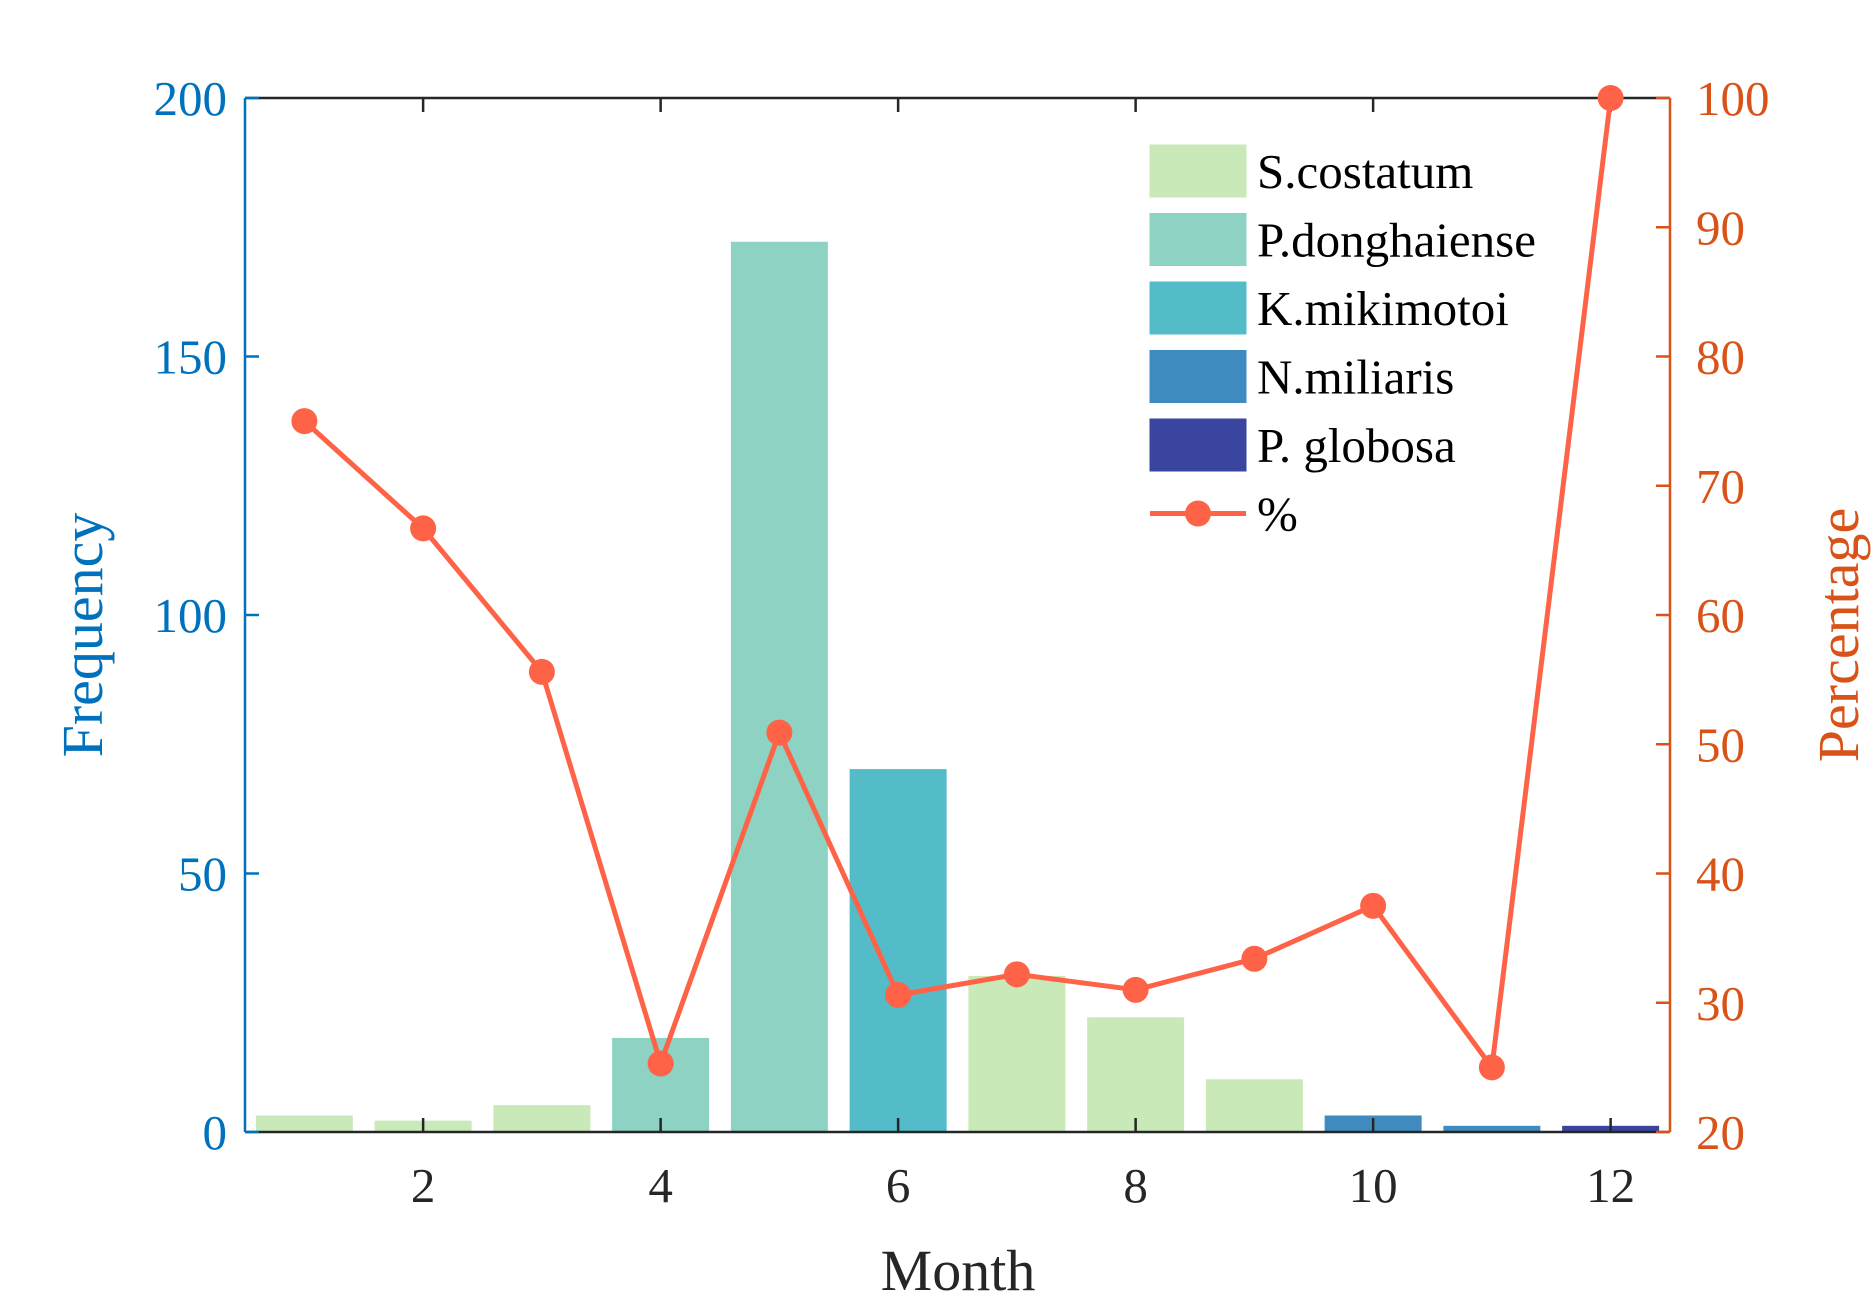 Image resolution: width=1875 pixels, height=1303 pixels. What do you see at coordinates (82, 635) in the screenshot?
I see `left-y-axis-label: Frequency` at bounding box center [82, 635].